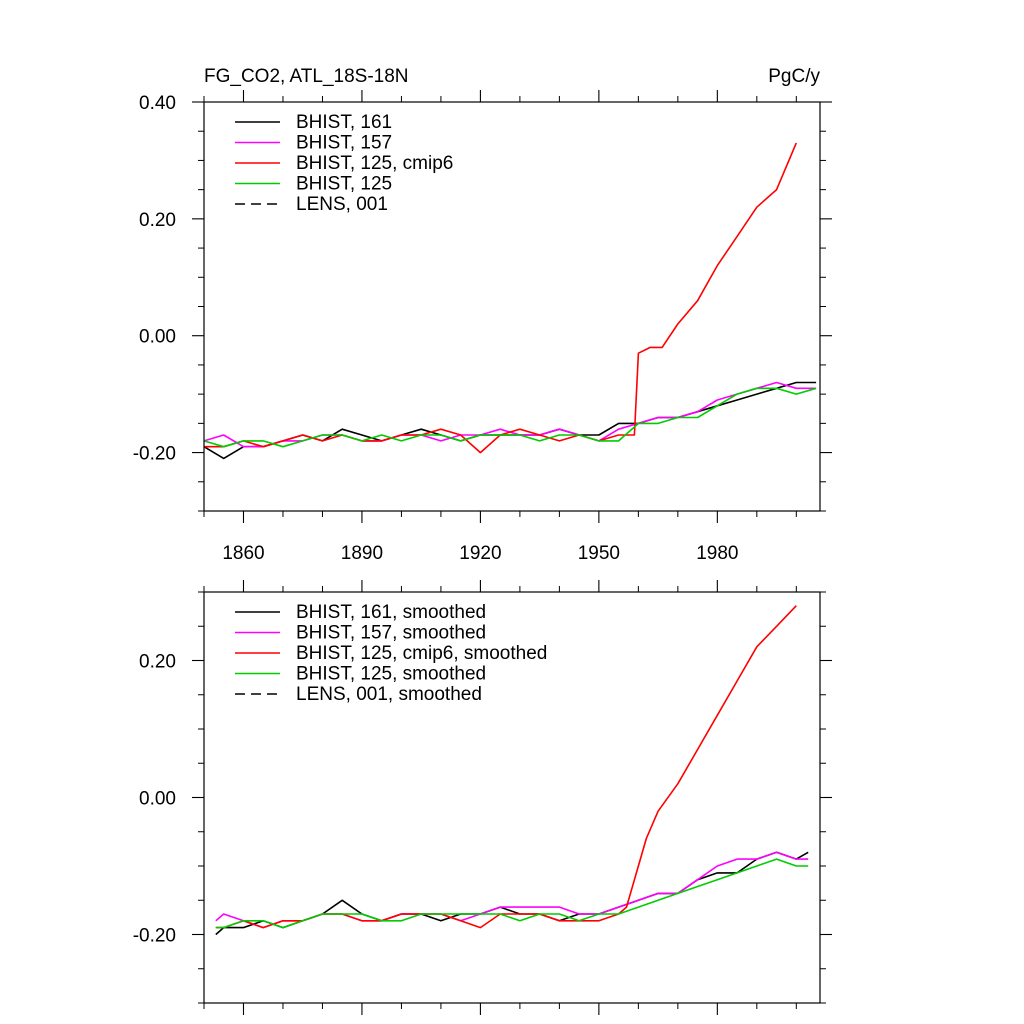  What do you see at coordinates (344, 143) in the screenshot?
I see `legend-label: BHIST, 157` at bounding box center [344, 143].